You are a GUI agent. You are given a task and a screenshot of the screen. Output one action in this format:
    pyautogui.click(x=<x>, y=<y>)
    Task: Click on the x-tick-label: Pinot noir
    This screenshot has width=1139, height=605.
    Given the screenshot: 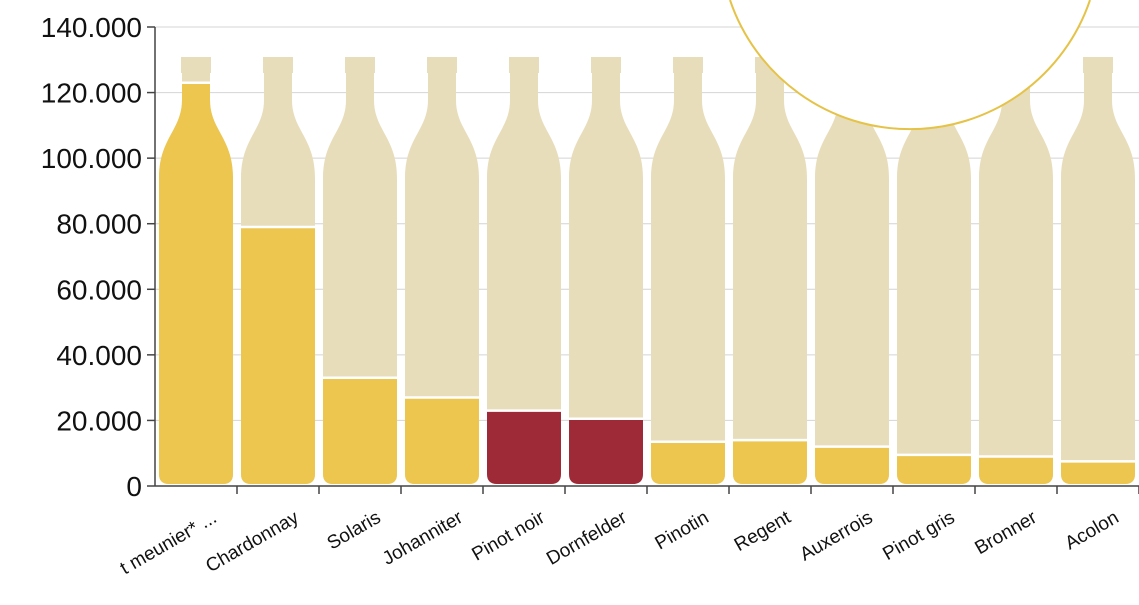 What is the action you would take?
    pyautogui.click(x=508, y=536)
    